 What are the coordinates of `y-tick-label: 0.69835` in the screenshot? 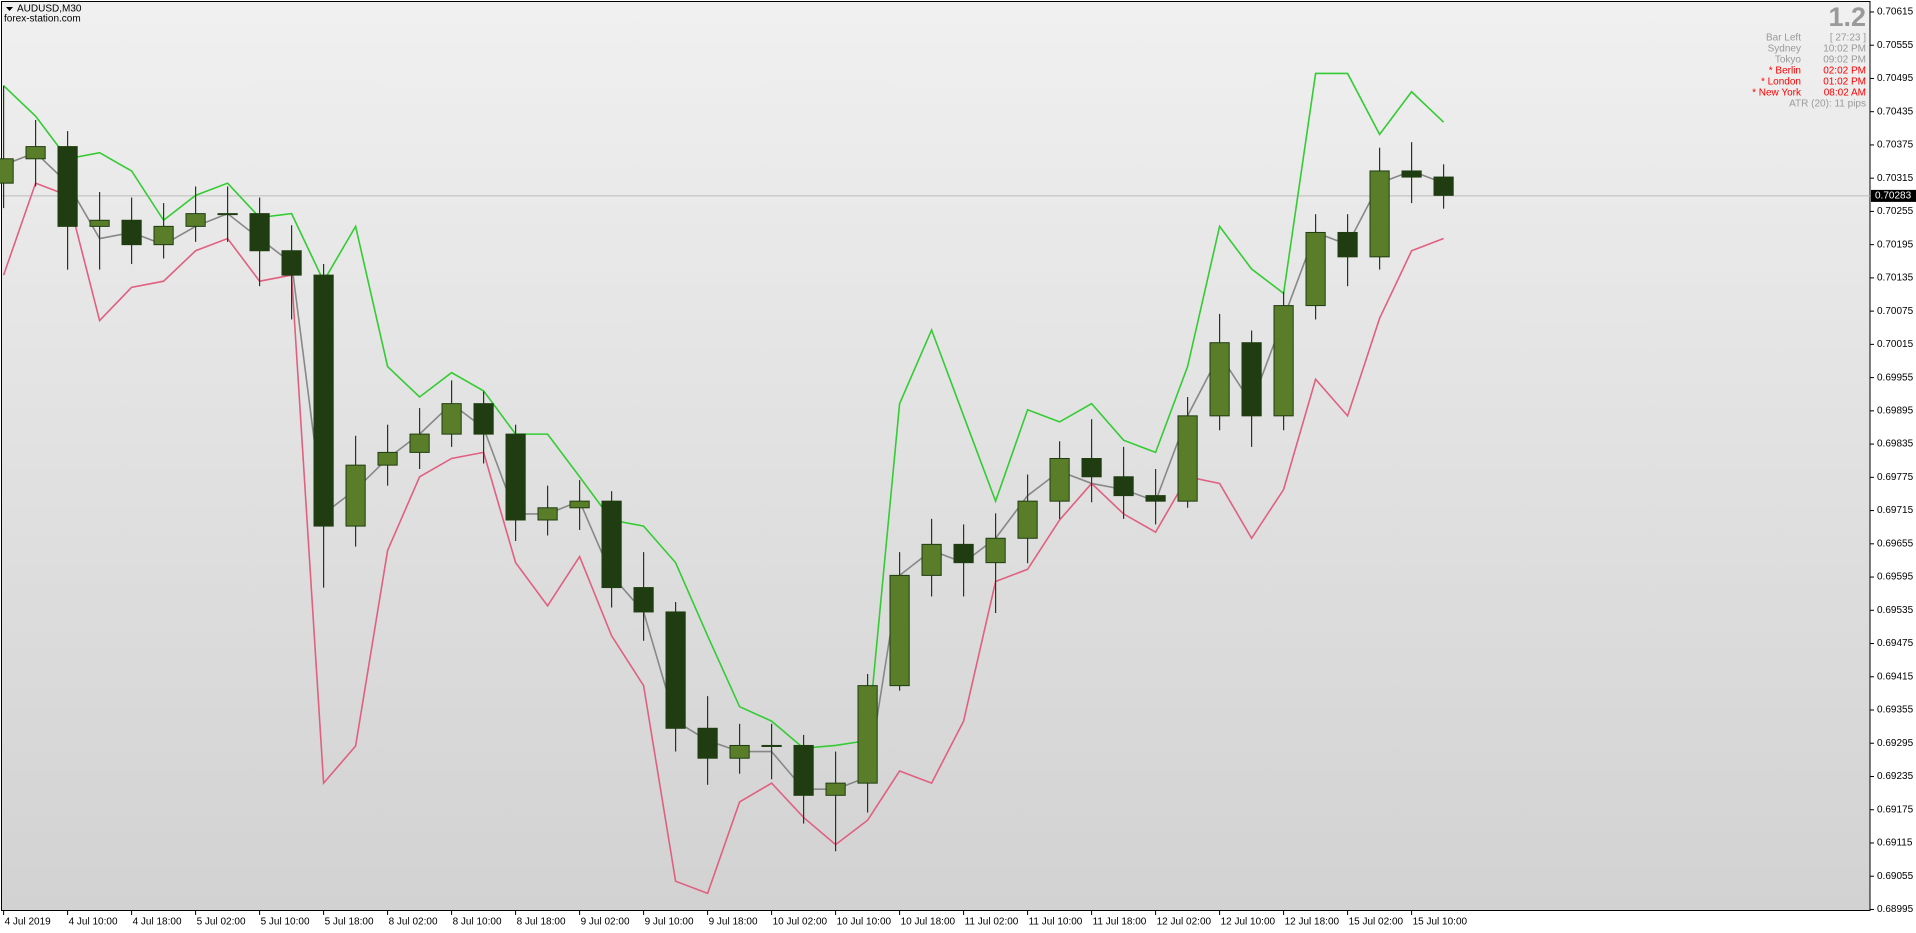 It's located at (1895, 444).